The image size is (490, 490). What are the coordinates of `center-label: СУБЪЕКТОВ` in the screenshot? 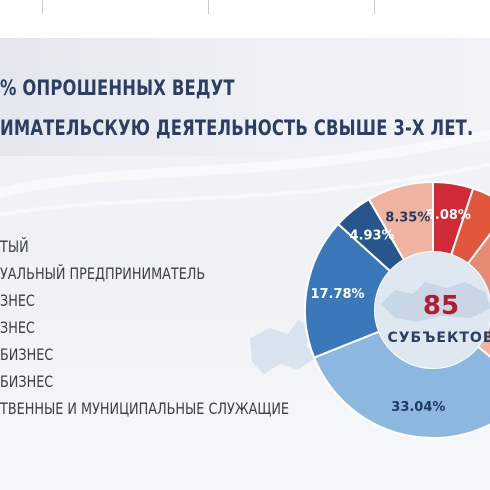 It's located at (438, 338).